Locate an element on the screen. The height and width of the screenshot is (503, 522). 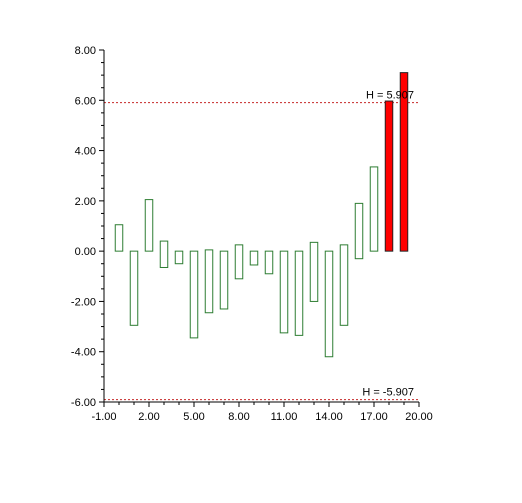
y-tick-label: 4.00 is located at coordinates (85, 152).